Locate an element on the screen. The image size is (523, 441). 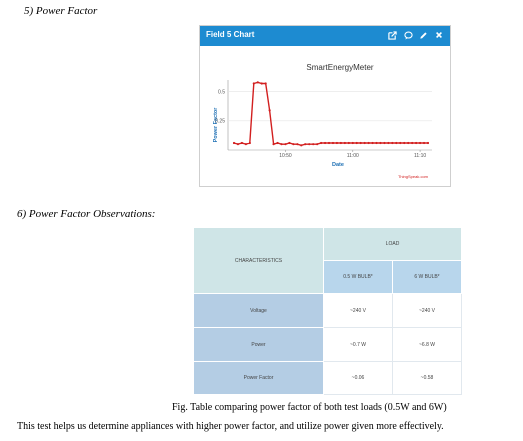
row-label: Power is located at coordinates (258, 344).